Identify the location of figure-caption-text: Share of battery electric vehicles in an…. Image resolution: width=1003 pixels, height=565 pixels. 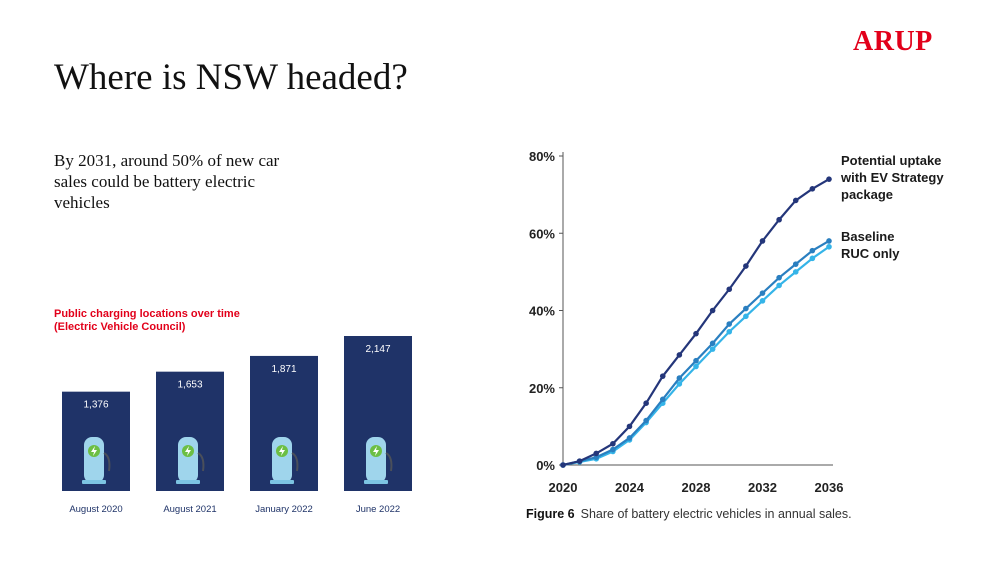
(716, 514).